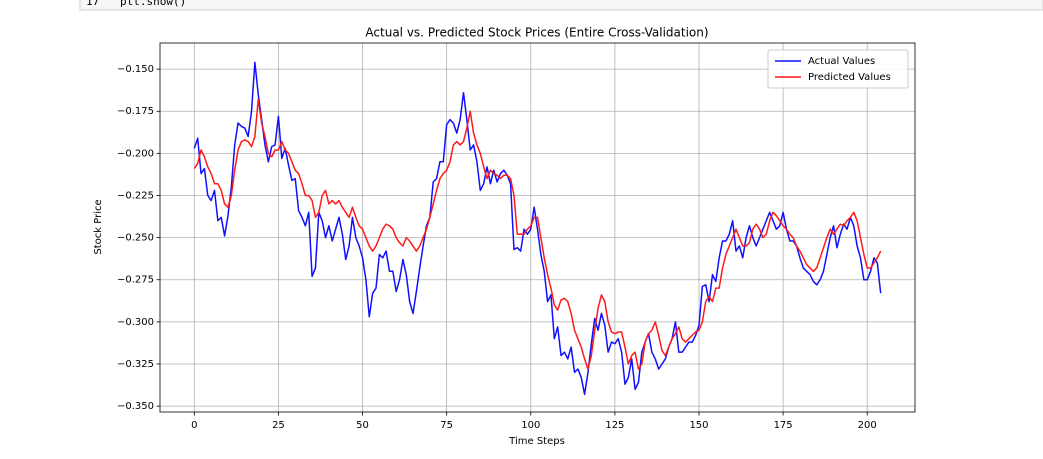  I want to click on y-tick-label: −0.275, so click(135, 280).